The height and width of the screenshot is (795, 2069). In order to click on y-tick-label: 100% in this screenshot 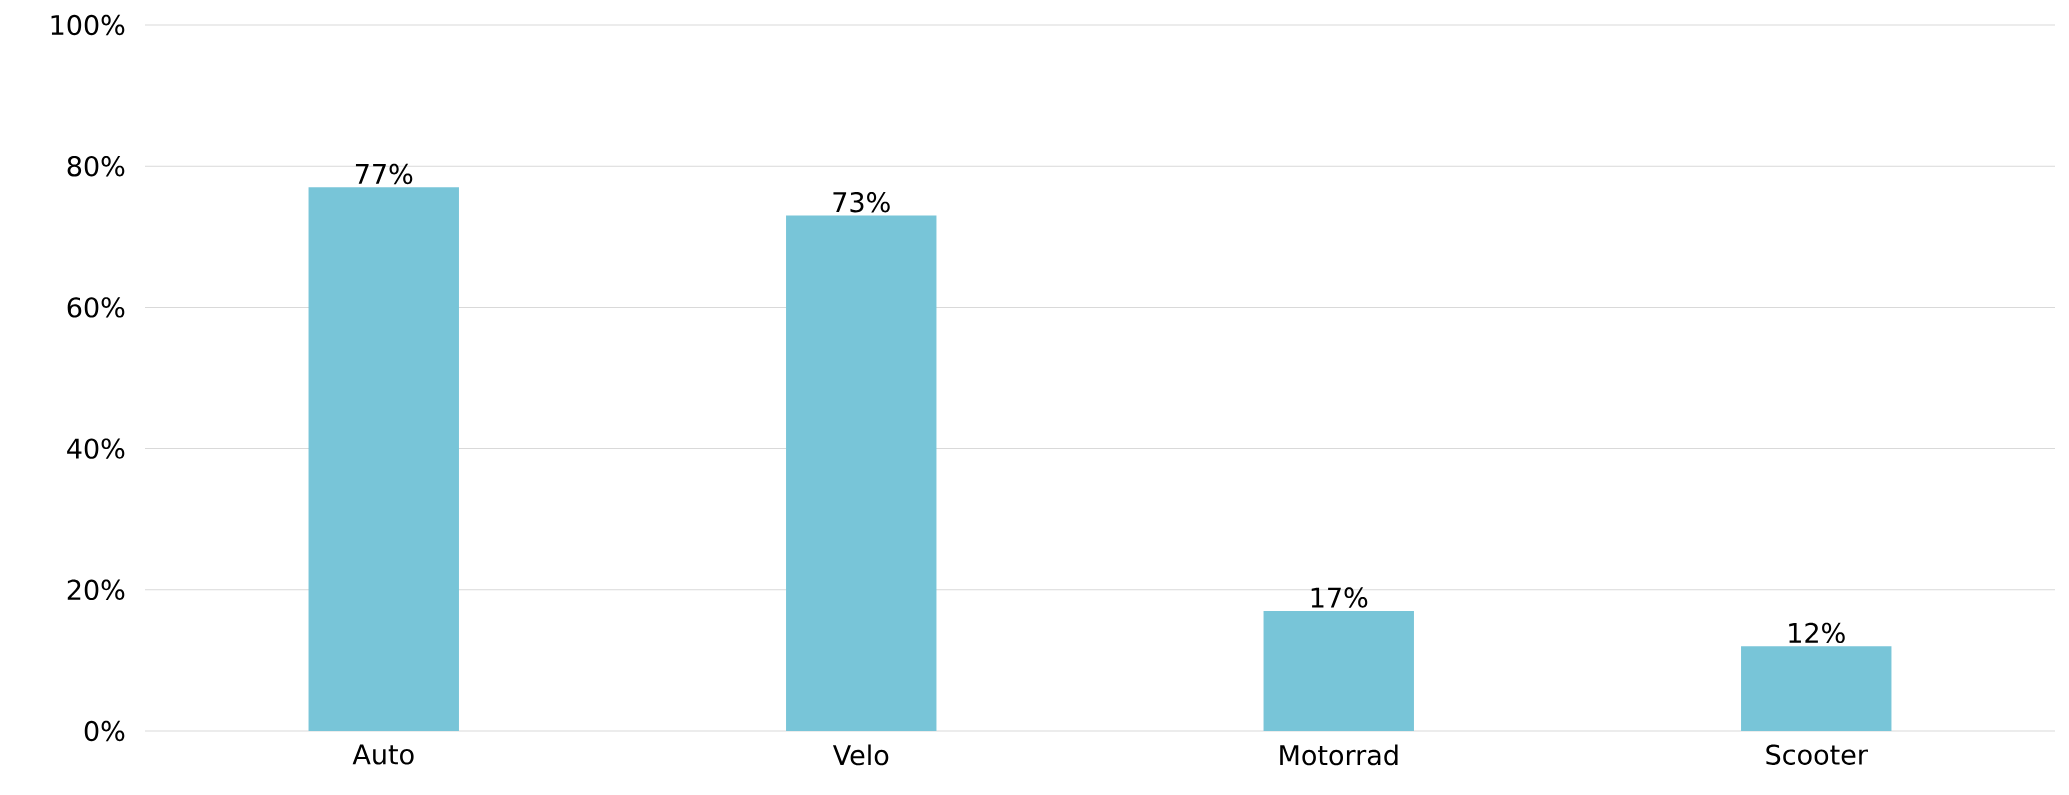, I will do `click(88, 25)`.